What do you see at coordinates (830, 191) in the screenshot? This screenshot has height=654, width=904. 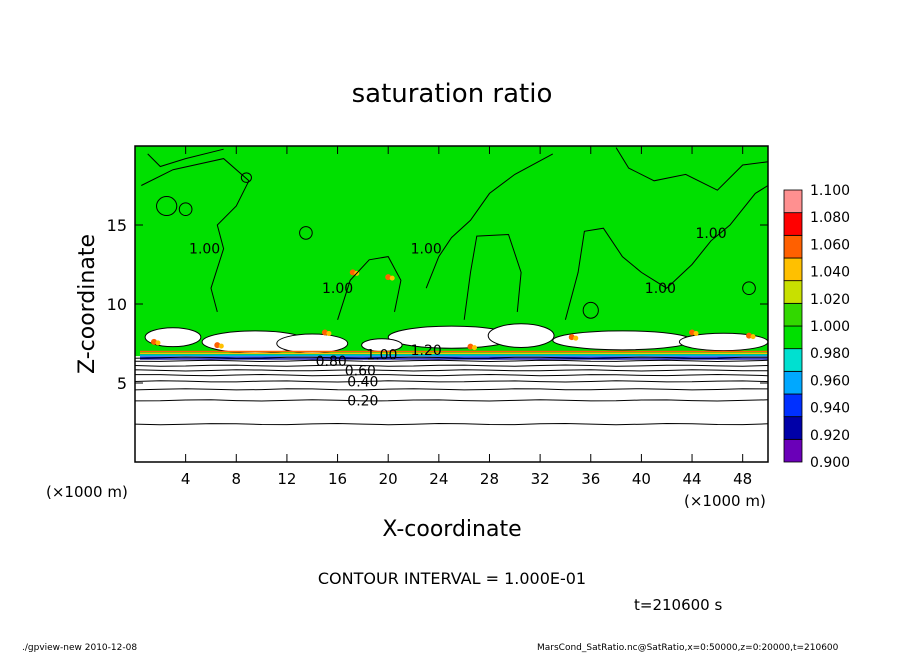 I see `colorbar-label: 1.100` at bounding box center [830, 191].